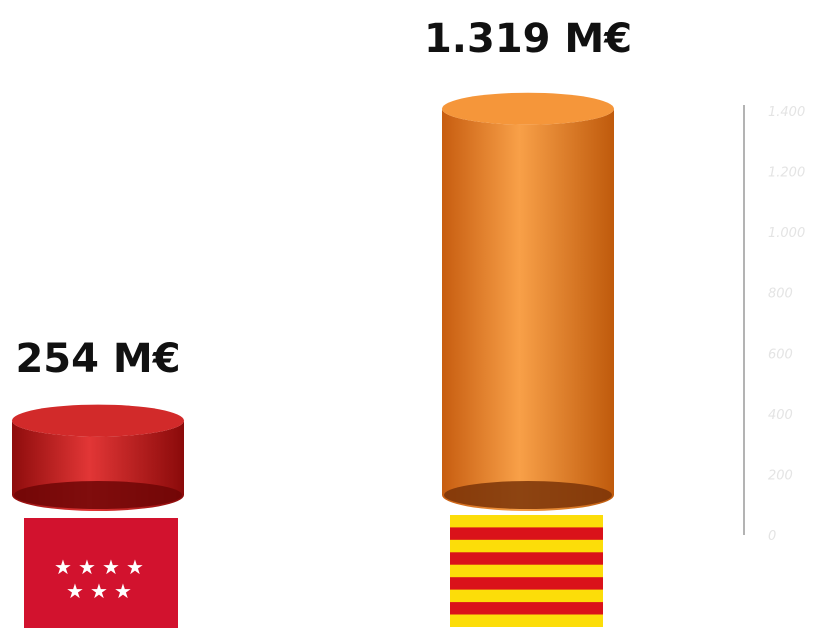 This screenshot has height=630, width=824. What do you see at coordinates (780, 354) in the screenshot?
I see `y-tick-label: 600` at bounding box center [780, 354].